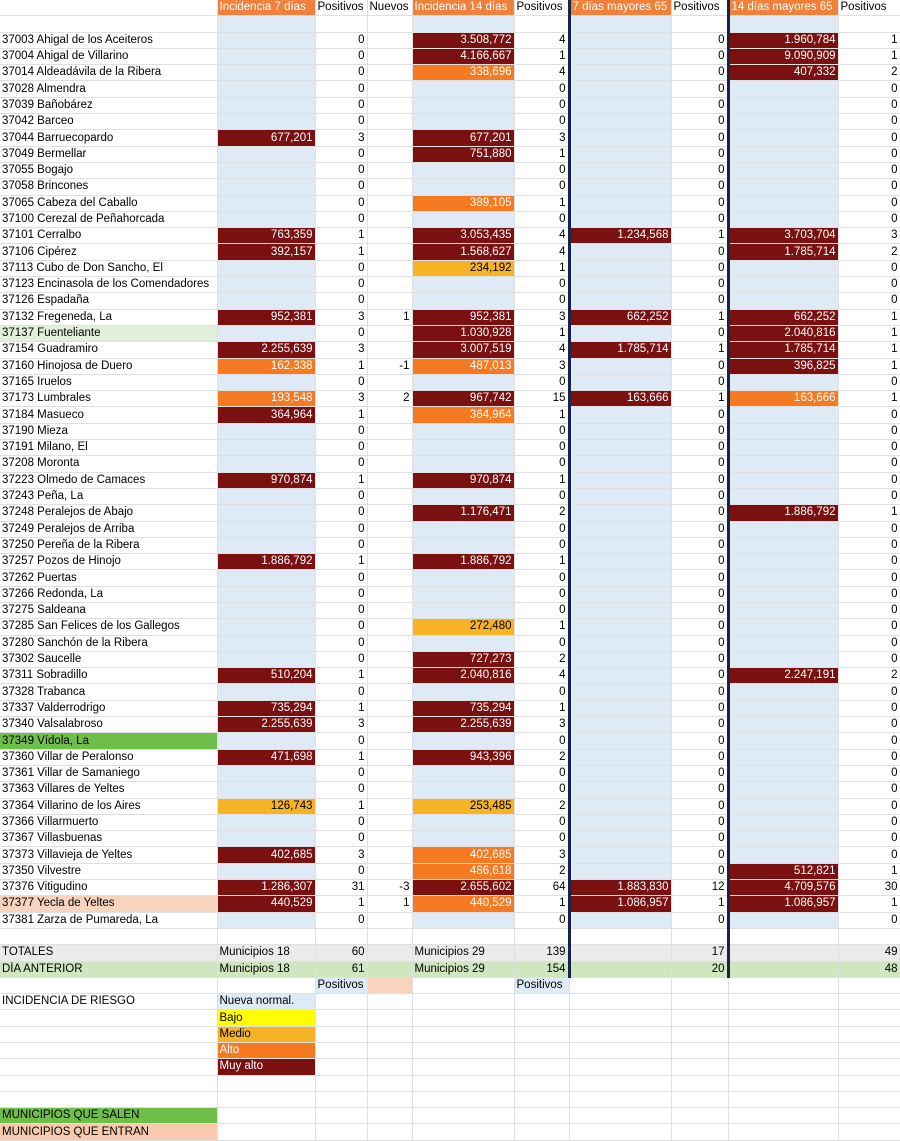 The image size is (900, 1141). I want to click on positivos-7-cell: 1, so click(341, 806).